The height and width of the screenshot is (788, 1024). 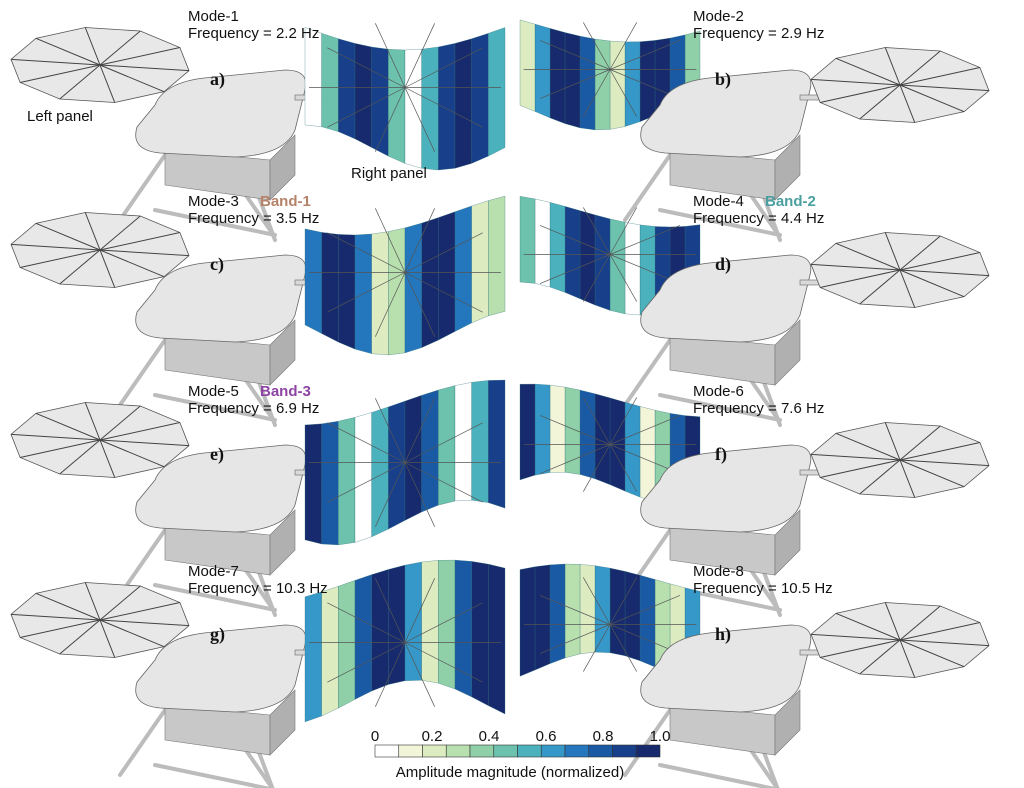 I want to click on deformed-left-panel, so click(x=610, y=444).